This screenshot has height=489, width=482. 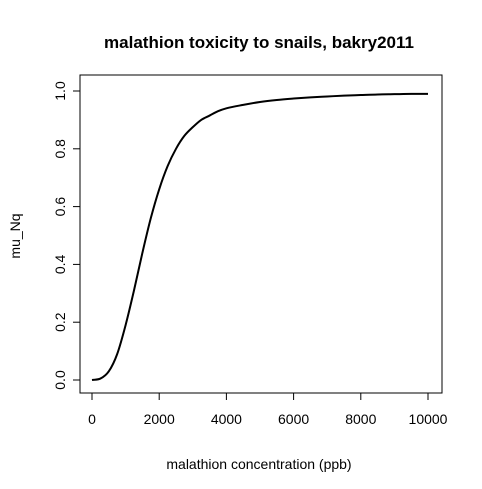 What do you see at coordinates (268, 409) in the screenshot?
I see `x-axis: 0 2000 4000 6000 8000 10000` at bounding box center [268, 409].